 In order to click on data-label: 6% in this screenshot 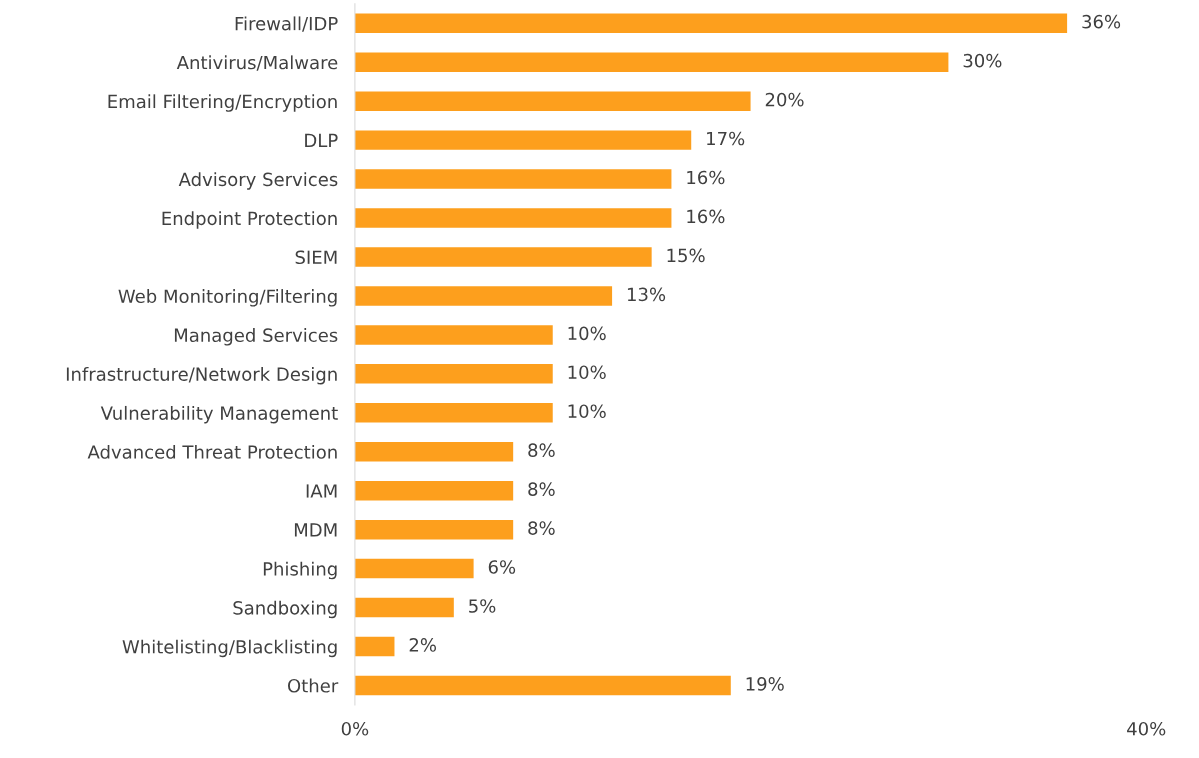, I will do `click(502, 567)`.